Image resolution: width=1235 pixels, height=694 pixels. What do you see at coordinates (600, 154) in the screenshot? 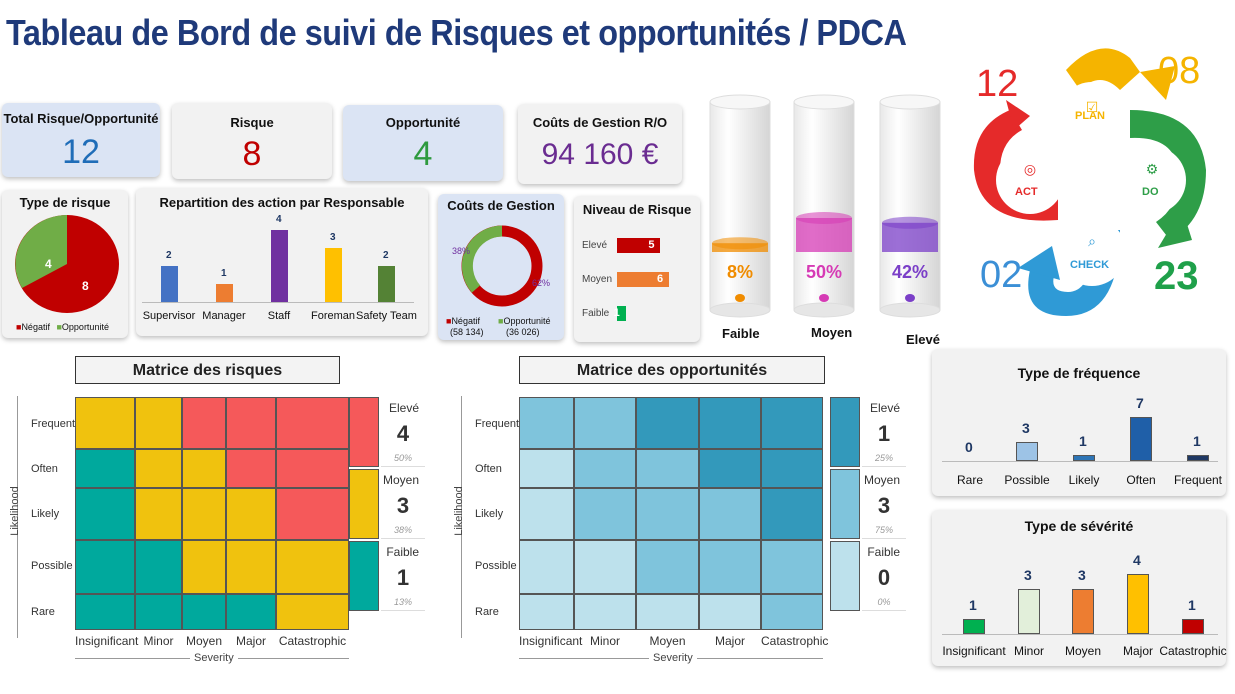
I see `kpi-couts-value: 94 160 €` at bounding box center [600, 154].